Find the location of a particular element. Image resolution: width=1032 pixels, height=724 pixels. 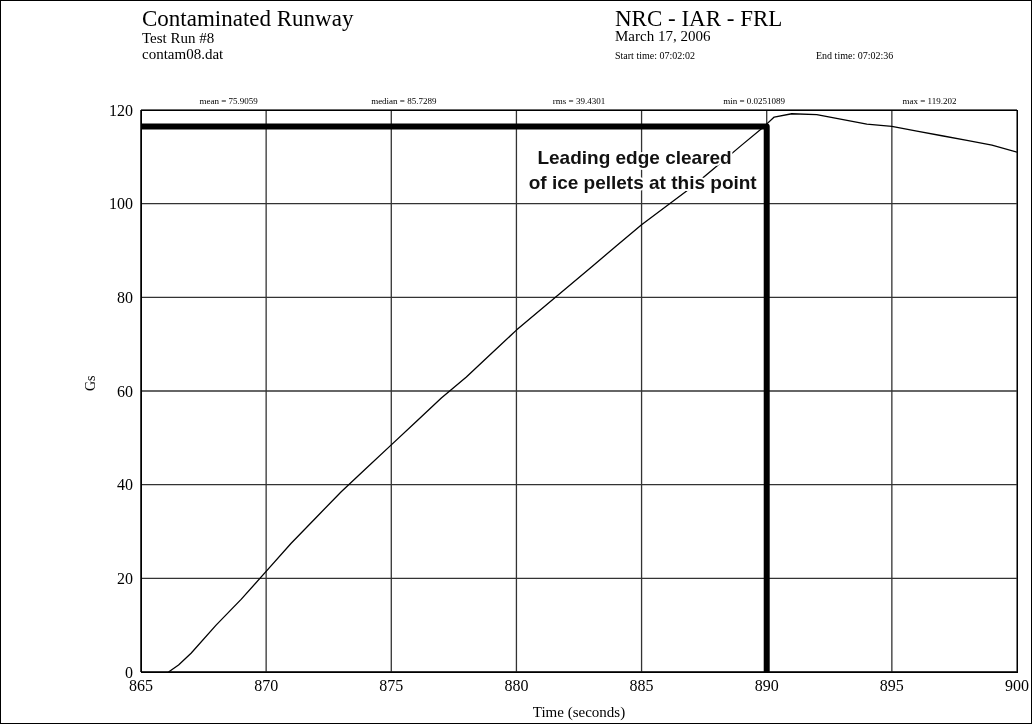

text: contam08.dat is located at coordinates (183, 54).